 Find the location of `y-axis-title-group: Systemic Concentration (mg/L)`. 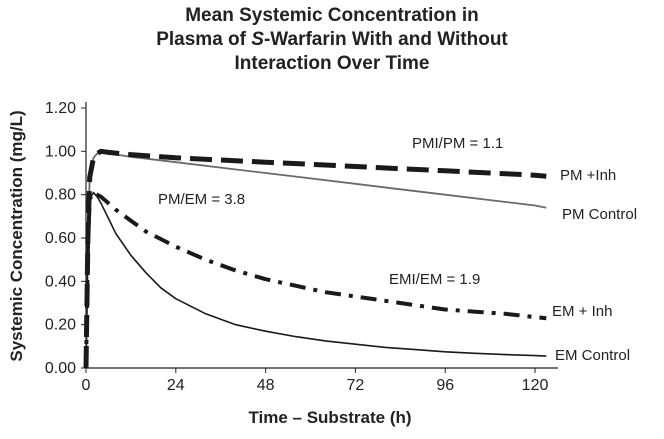

y-axis-title-group: Systemic Concentration (mg/L) is located at coordinates (16, 235).